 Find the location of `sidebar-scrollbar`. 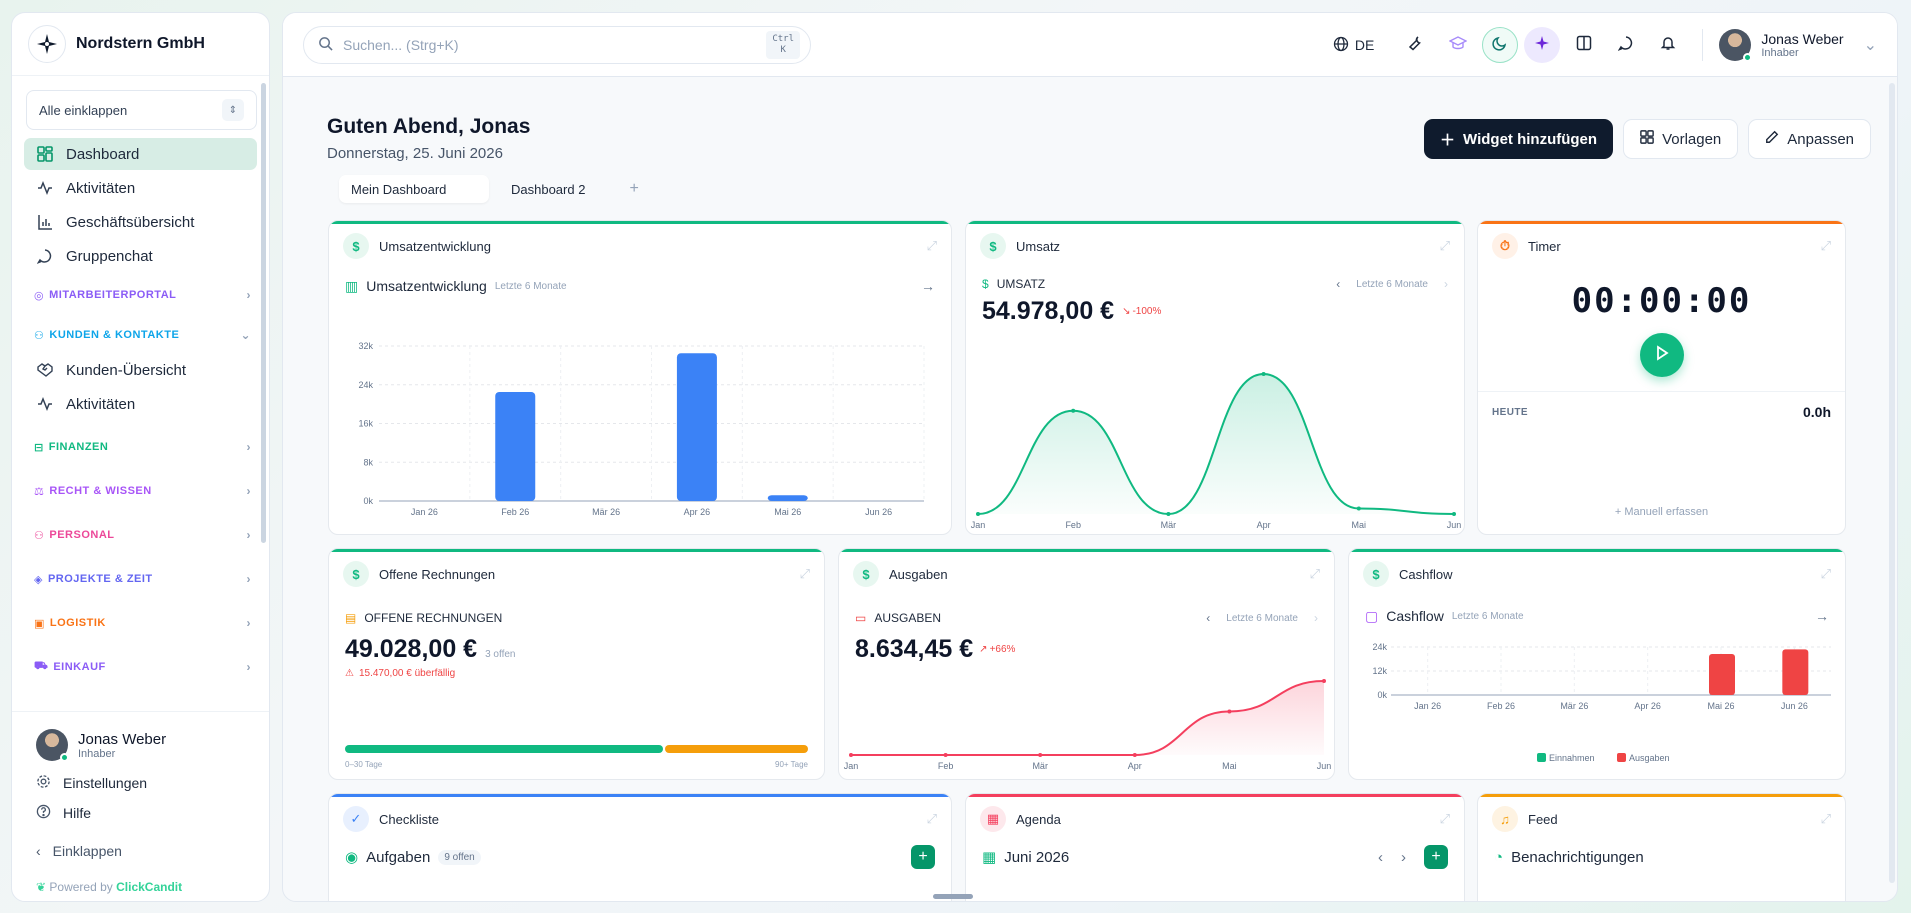

sidebar-scrollbar is located at coordinates (263, 313).